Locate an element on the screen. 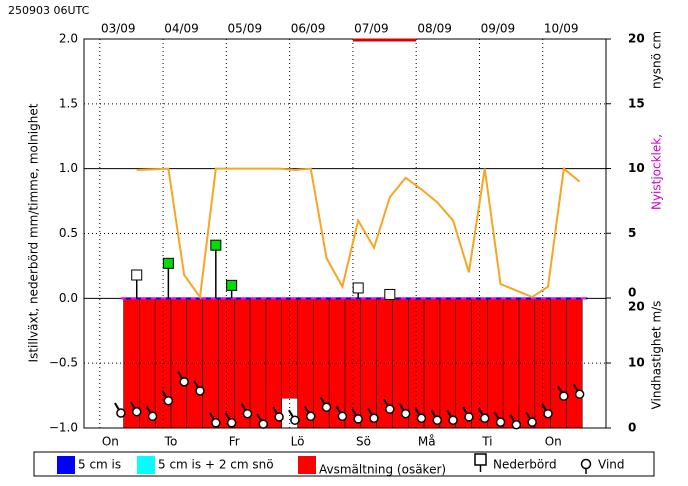 Image resolution: width=688 pixels, height=486 pixels. y2-tick-label: 5 is located at coordinates (632, 233).